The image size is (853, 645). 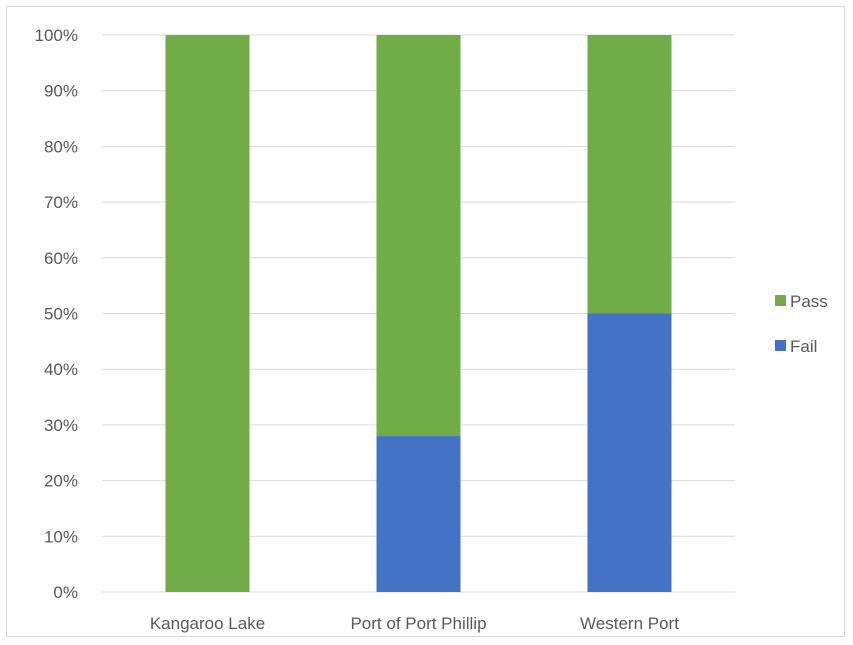 I want to click on y-tick-label: 20%, so click(x=61, y=481).